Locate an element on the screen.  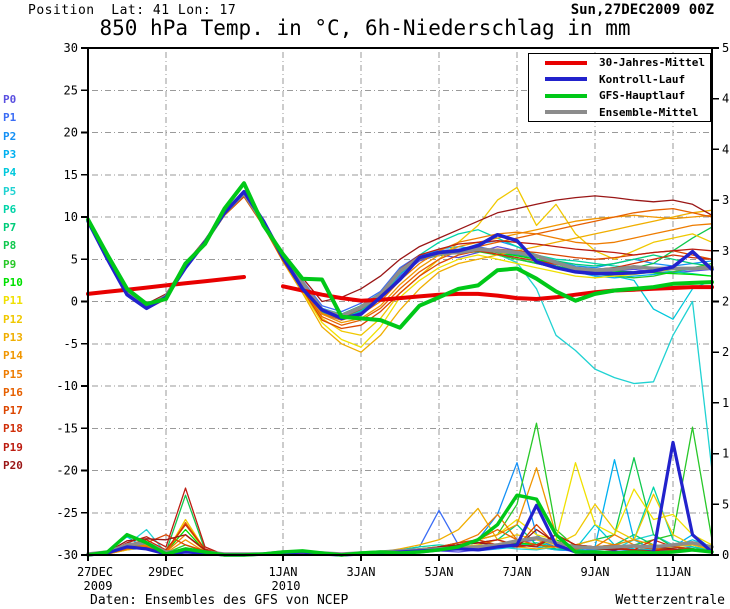
x-axis-tick-label: 7JAN is located at coordinates (517, 572).